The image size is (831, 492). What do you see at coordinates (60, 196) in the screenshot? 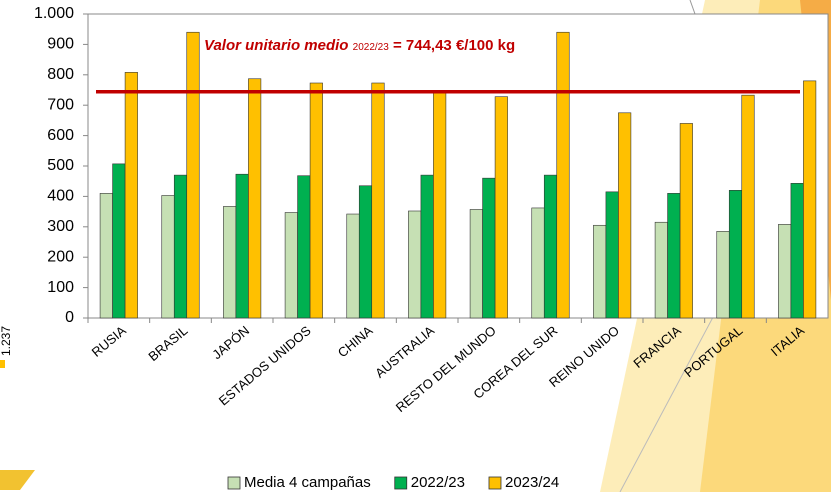
I see `y-tick-label: 400` at bounding box center [60, 196].